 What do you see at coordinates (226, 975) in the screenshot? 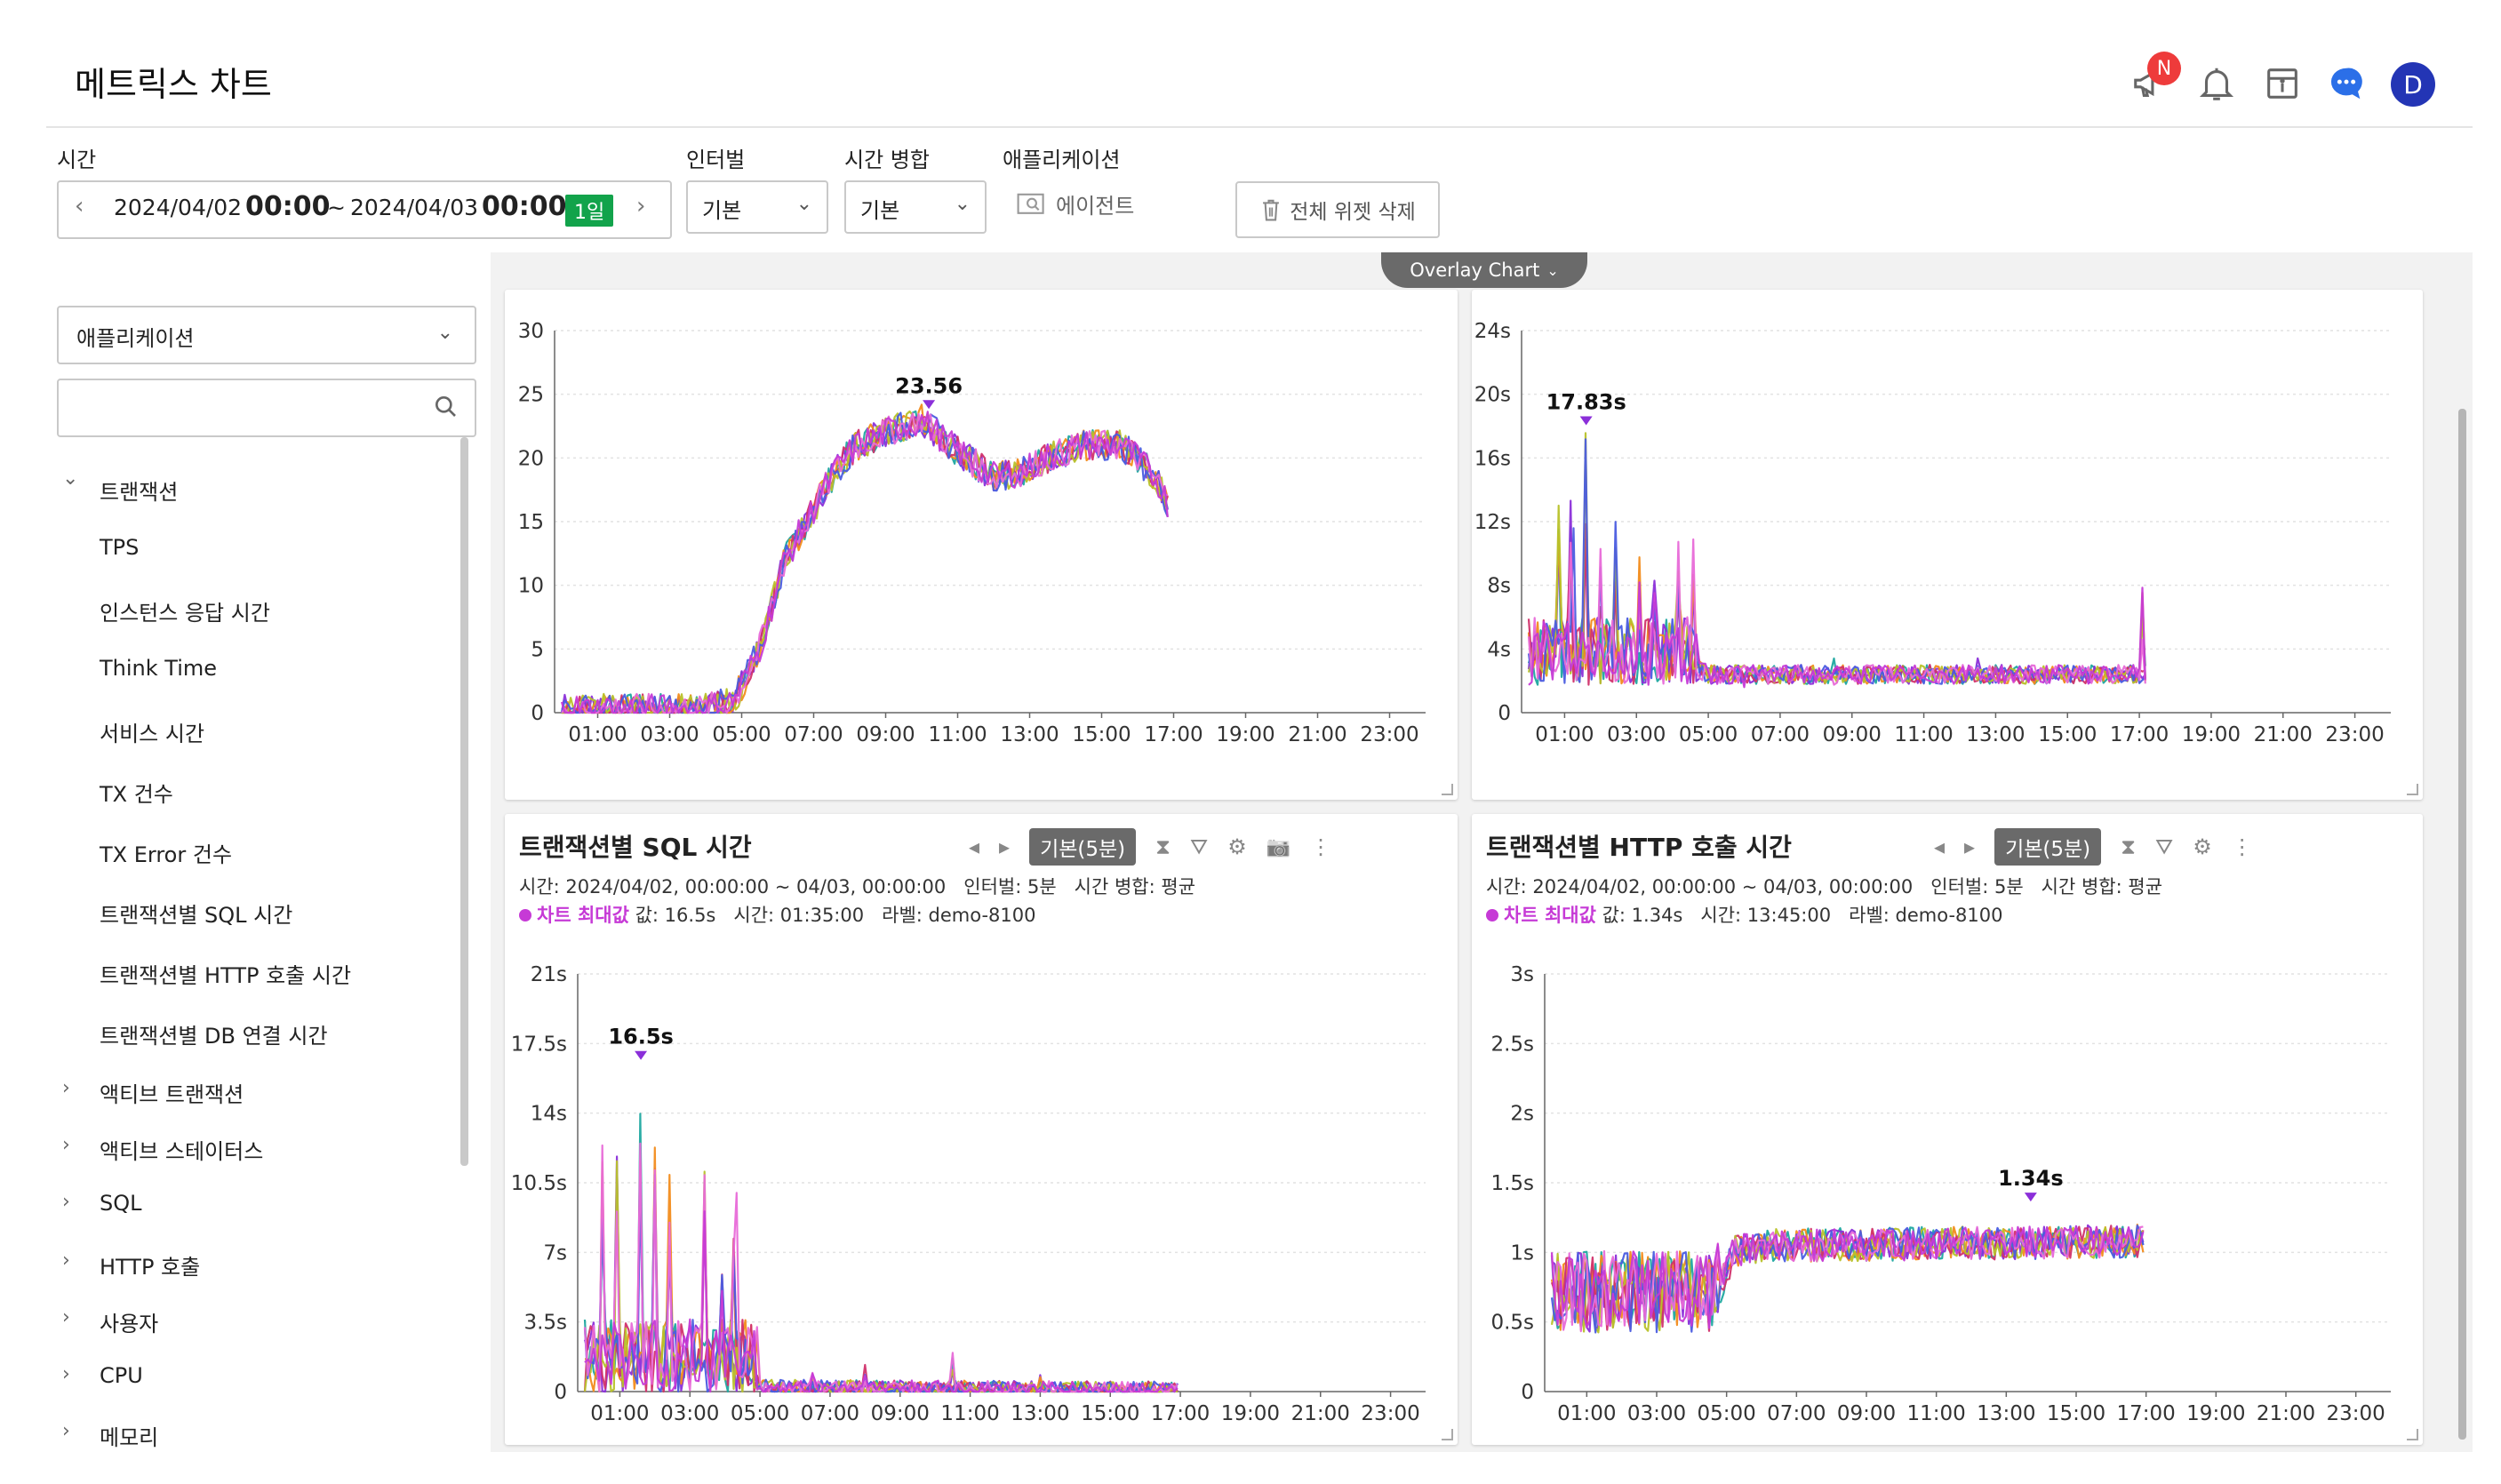
I see `tree-metric-item: 트랜잭션별 HTTP 호출 시간` at bounding box center [226, 975].